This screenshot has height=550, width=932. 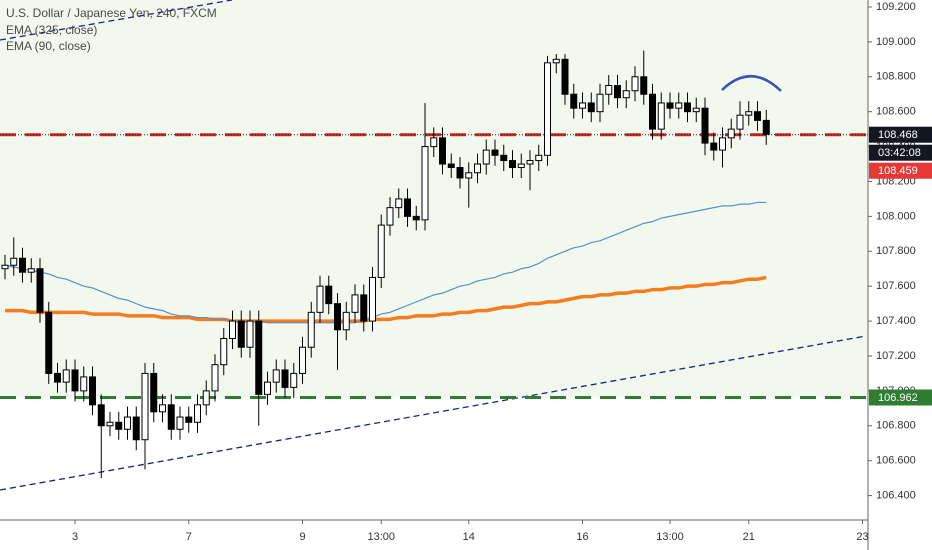 I want to click on y-tick-label: 107.200, so click(x=896, y=356).